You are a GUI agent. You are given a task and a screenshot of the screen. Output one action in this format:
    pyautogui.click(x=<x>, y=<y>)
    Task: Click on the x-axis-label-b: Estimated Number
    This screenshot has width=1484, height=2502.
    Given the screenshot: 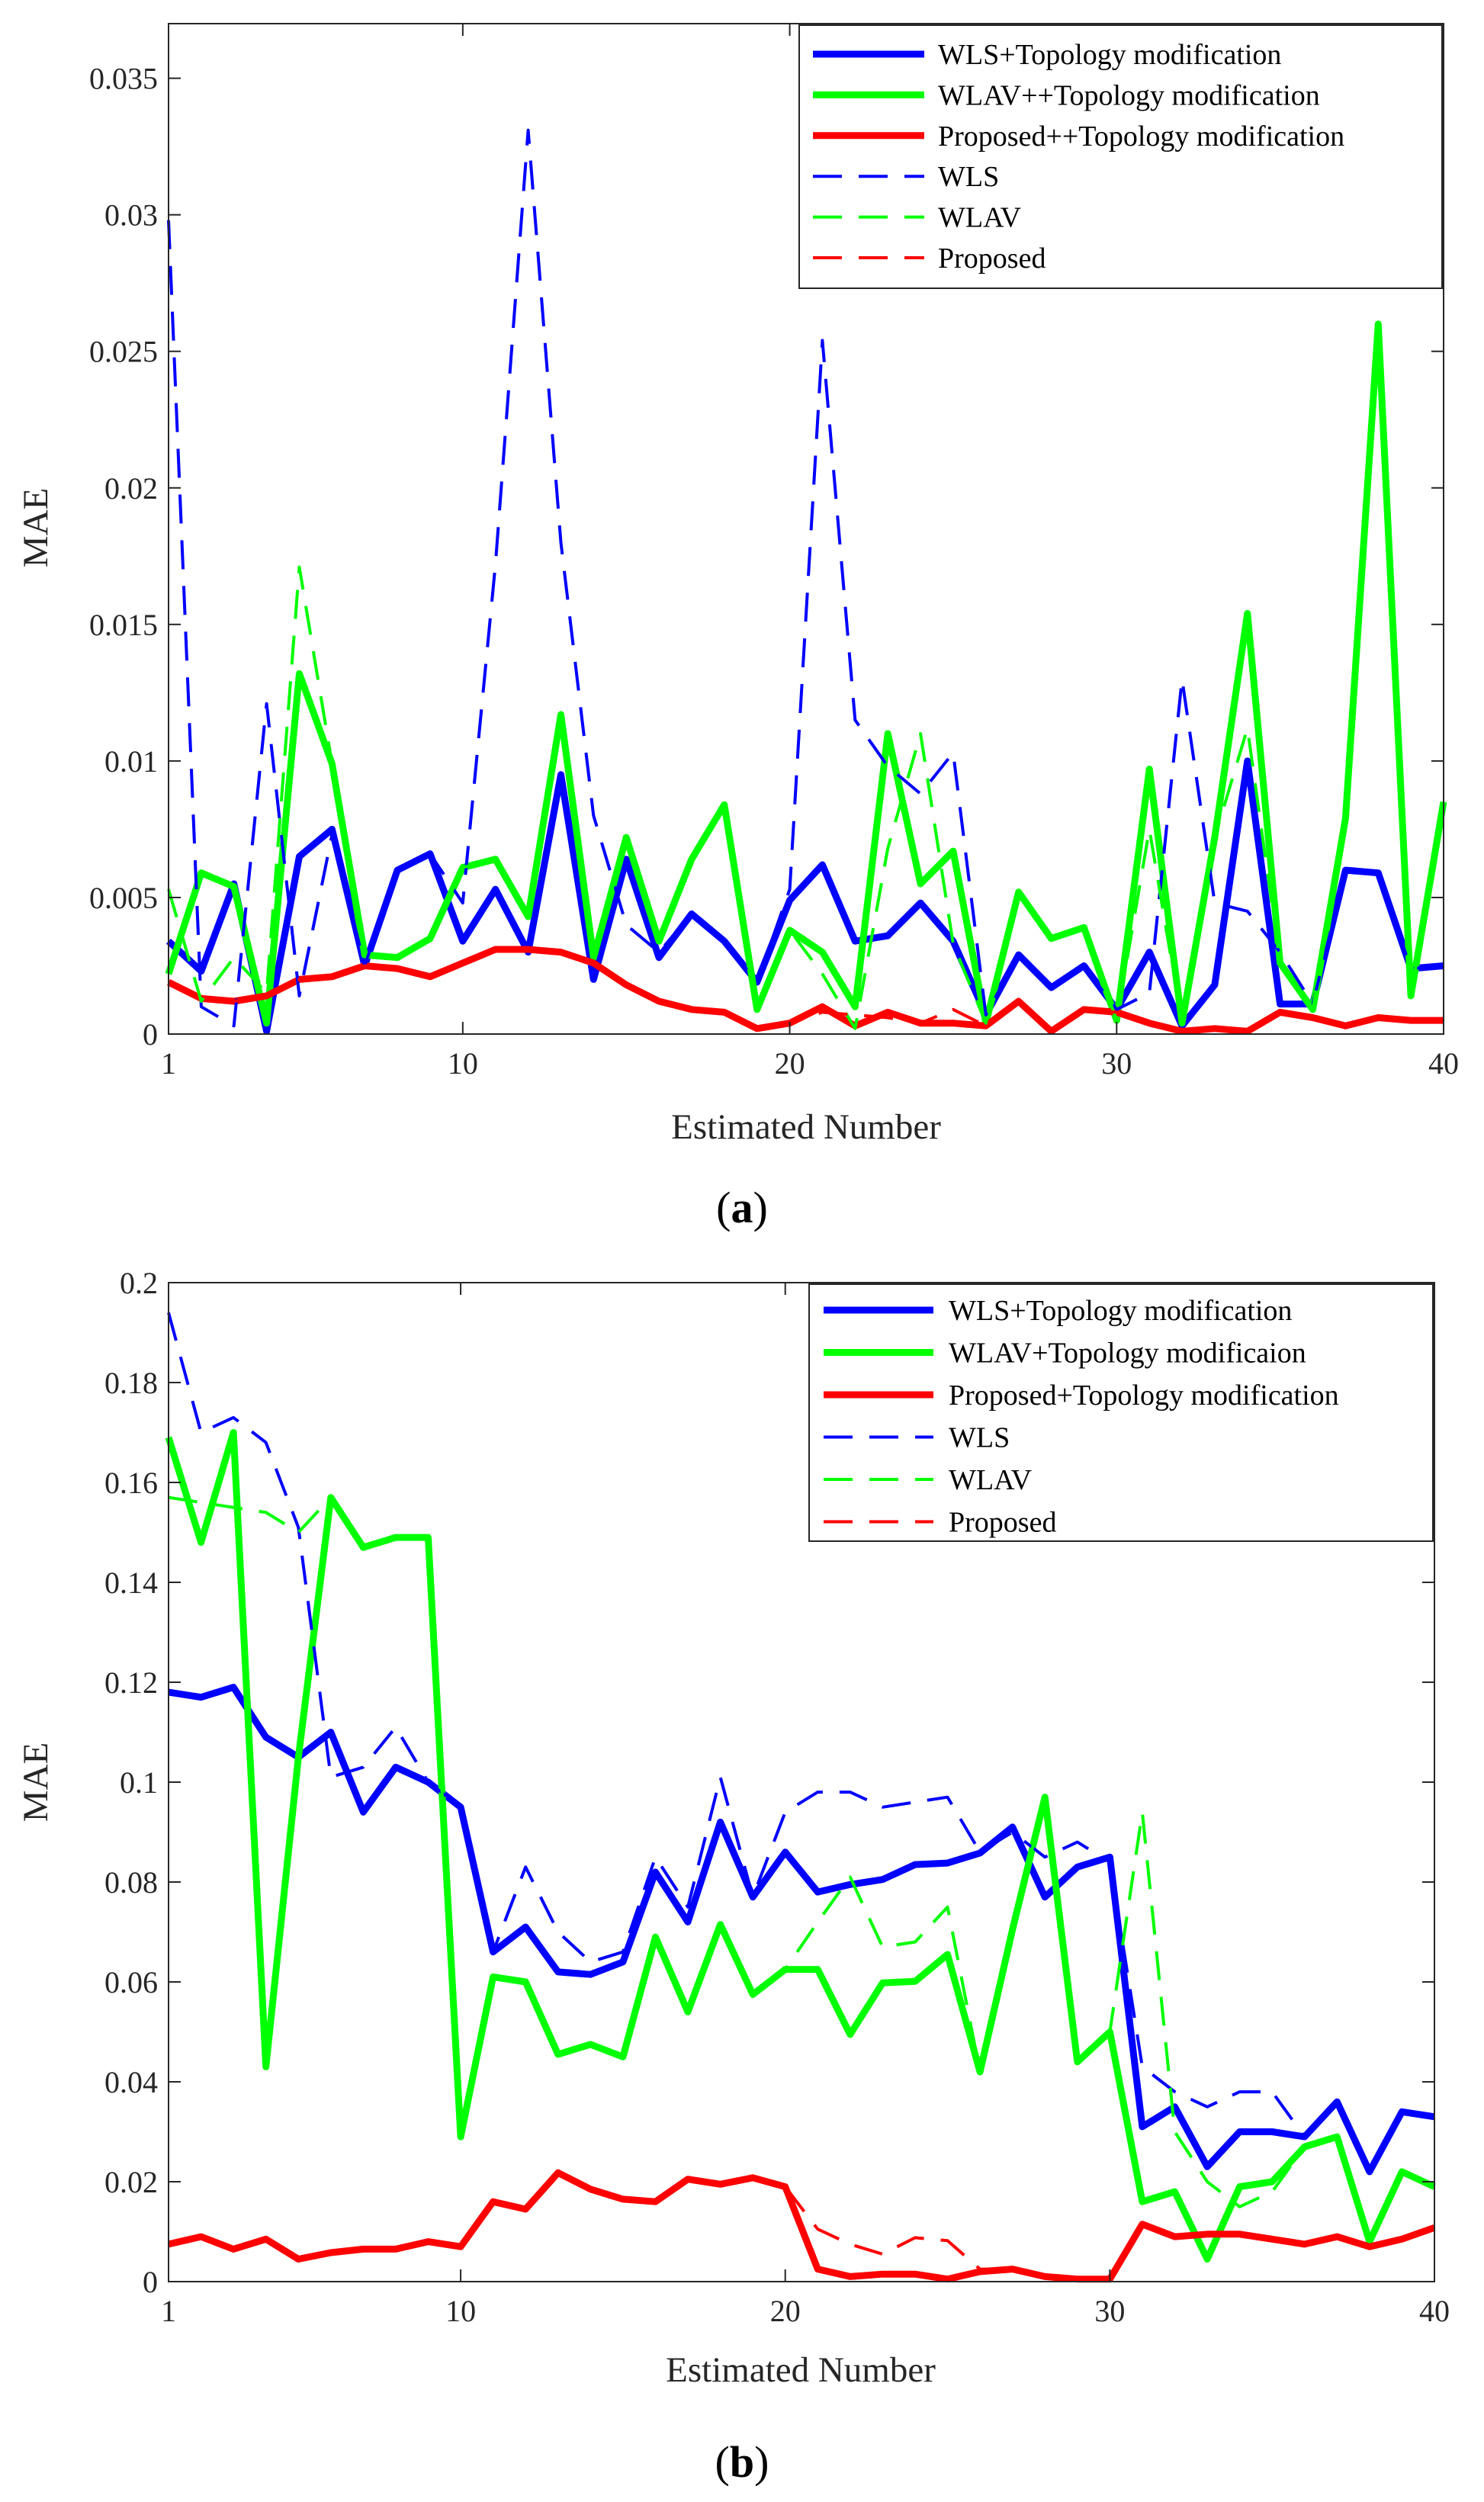 What is the action you would take?
    pyautogui.click(x=801, y=2370)
    